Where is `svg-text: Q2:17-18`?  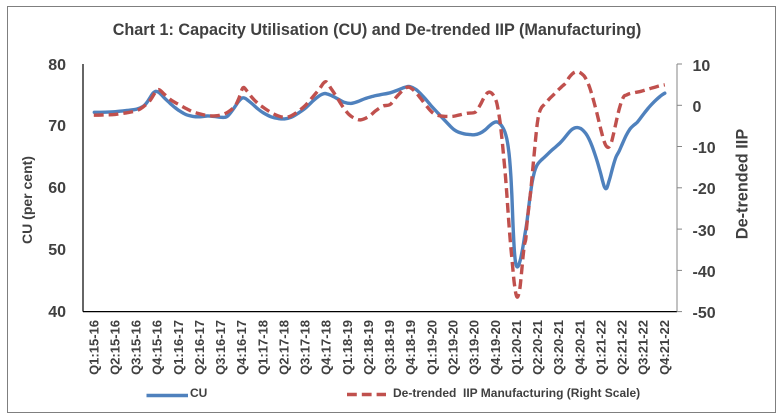 svg-text: Q2:17-18 is located at coordinates (284, 347).